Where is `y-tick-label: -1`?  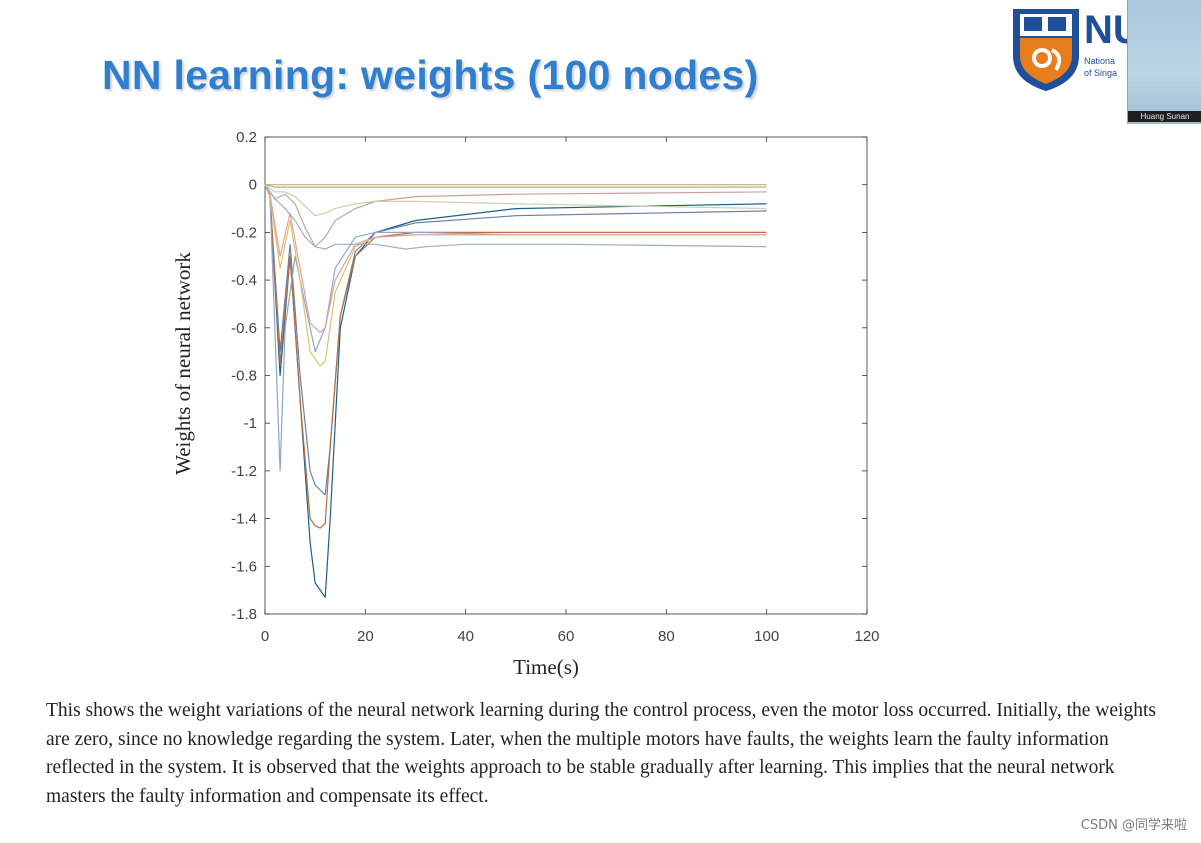
y-tick-label: -1 is located at coordinates (250, 423).